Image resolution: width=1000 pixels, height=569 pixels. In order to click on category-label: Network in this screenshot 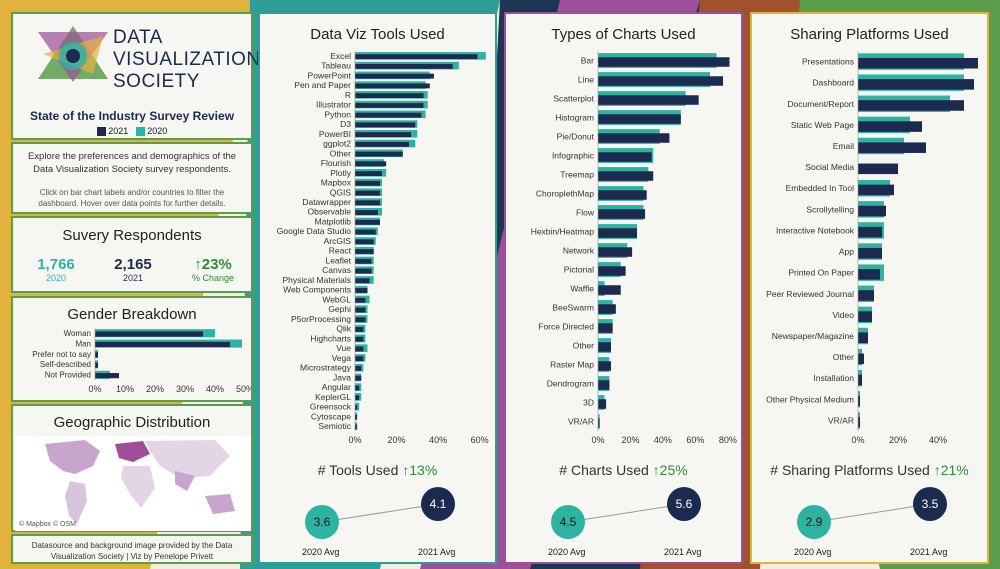, I will do `click(579, 250)`.